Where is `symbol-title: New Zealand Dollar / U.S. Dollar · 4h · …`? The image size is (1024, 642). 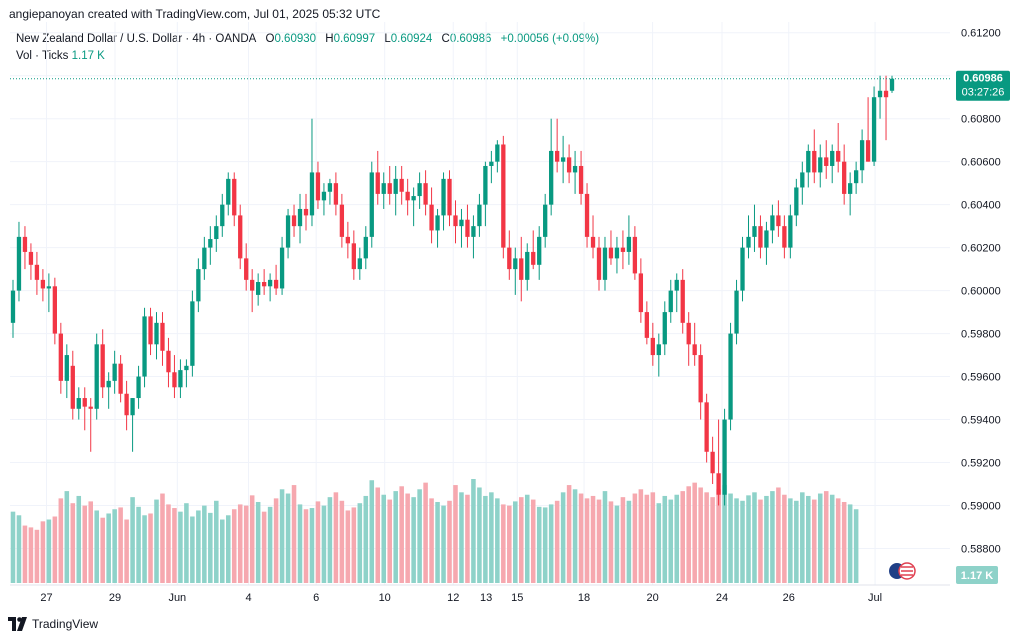
symbol-title: New Zealand Dollar / U.S. Dollar · 4h · … is located at coordinates (136, 39).